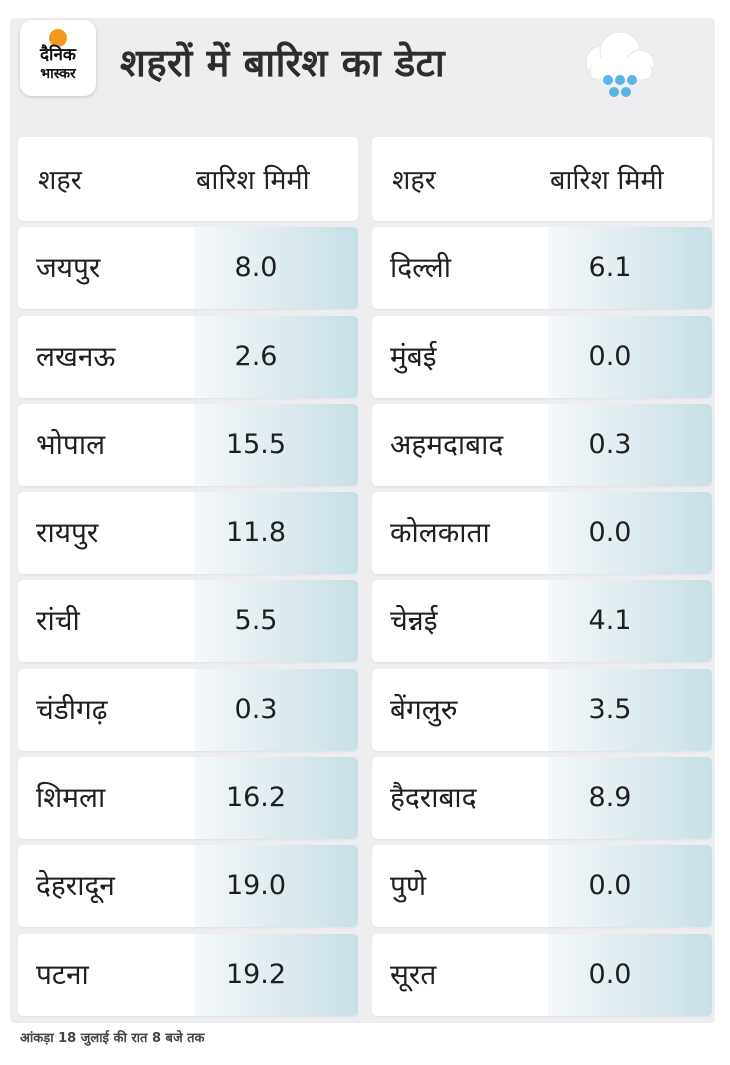  Describe the element at coordinates (610, 268) in the screenshot. I see `rain-value: 6.1` at that location.